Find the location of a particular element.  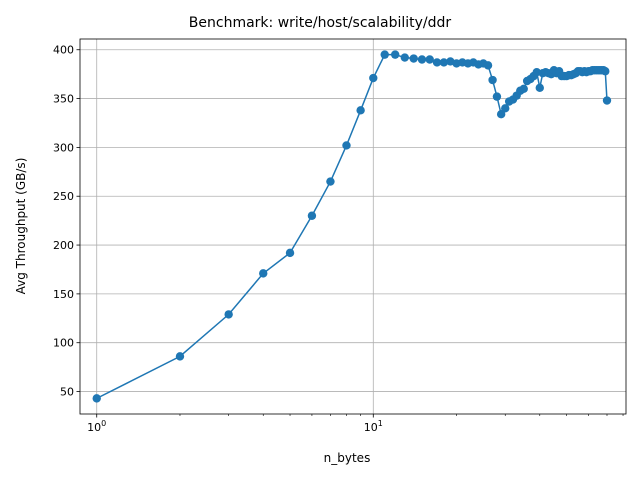

y-tick-label: 350 is located at coordinates (63, 99).